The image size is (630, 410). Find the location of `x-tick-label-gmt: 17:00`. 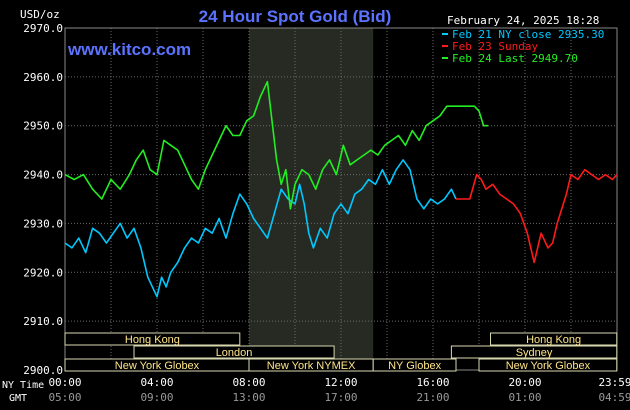

x-tick-label-gmt: 17:00 is located at coordinates (340, 397).